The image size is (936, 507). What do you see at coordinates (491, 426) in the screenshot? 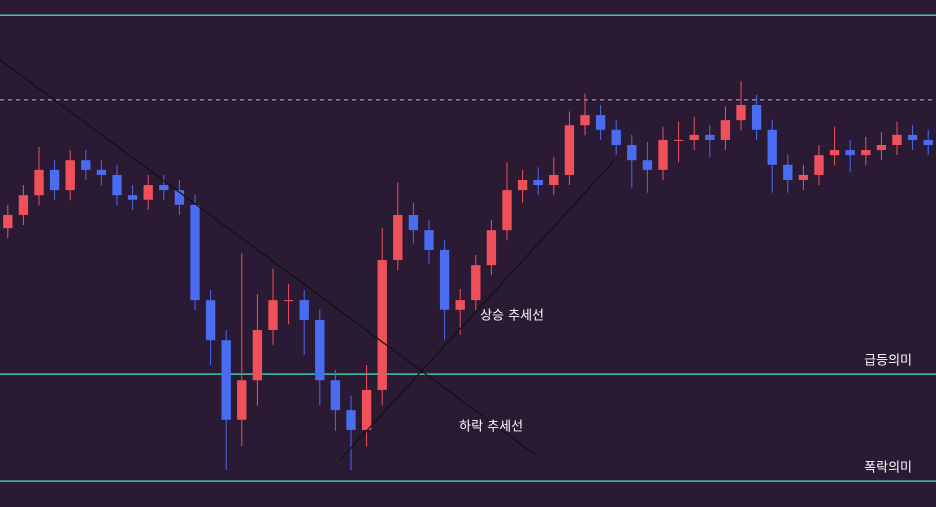
I see `trend-label: 하락 추세선` at bounding box center [491, 426].